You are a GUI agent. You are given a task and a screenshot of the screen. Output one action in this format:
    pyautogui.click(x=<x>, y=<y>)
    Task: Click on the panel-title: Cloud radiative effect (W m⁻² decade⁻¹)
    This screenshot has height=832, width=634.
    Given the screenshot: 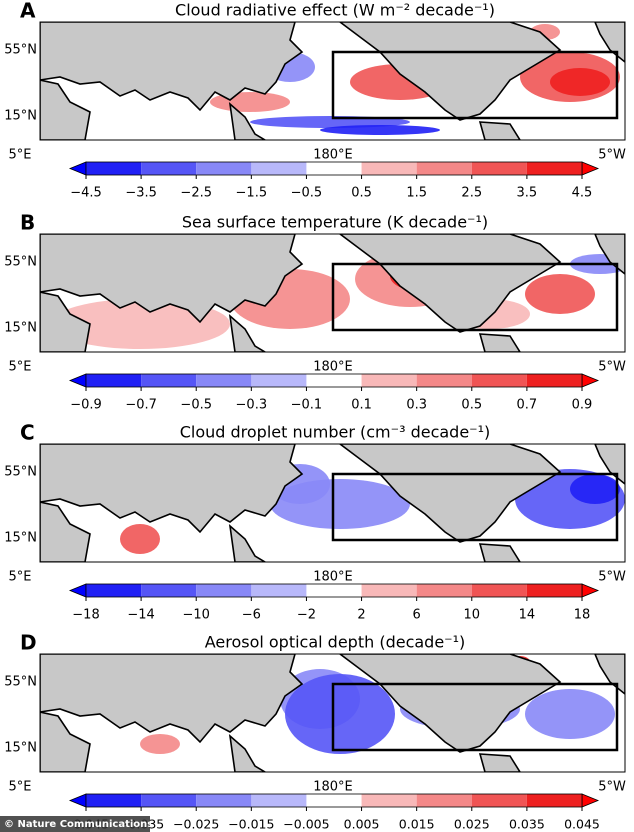 What is the action you would take?
    pyautogui.click(x=335, y=10)
    